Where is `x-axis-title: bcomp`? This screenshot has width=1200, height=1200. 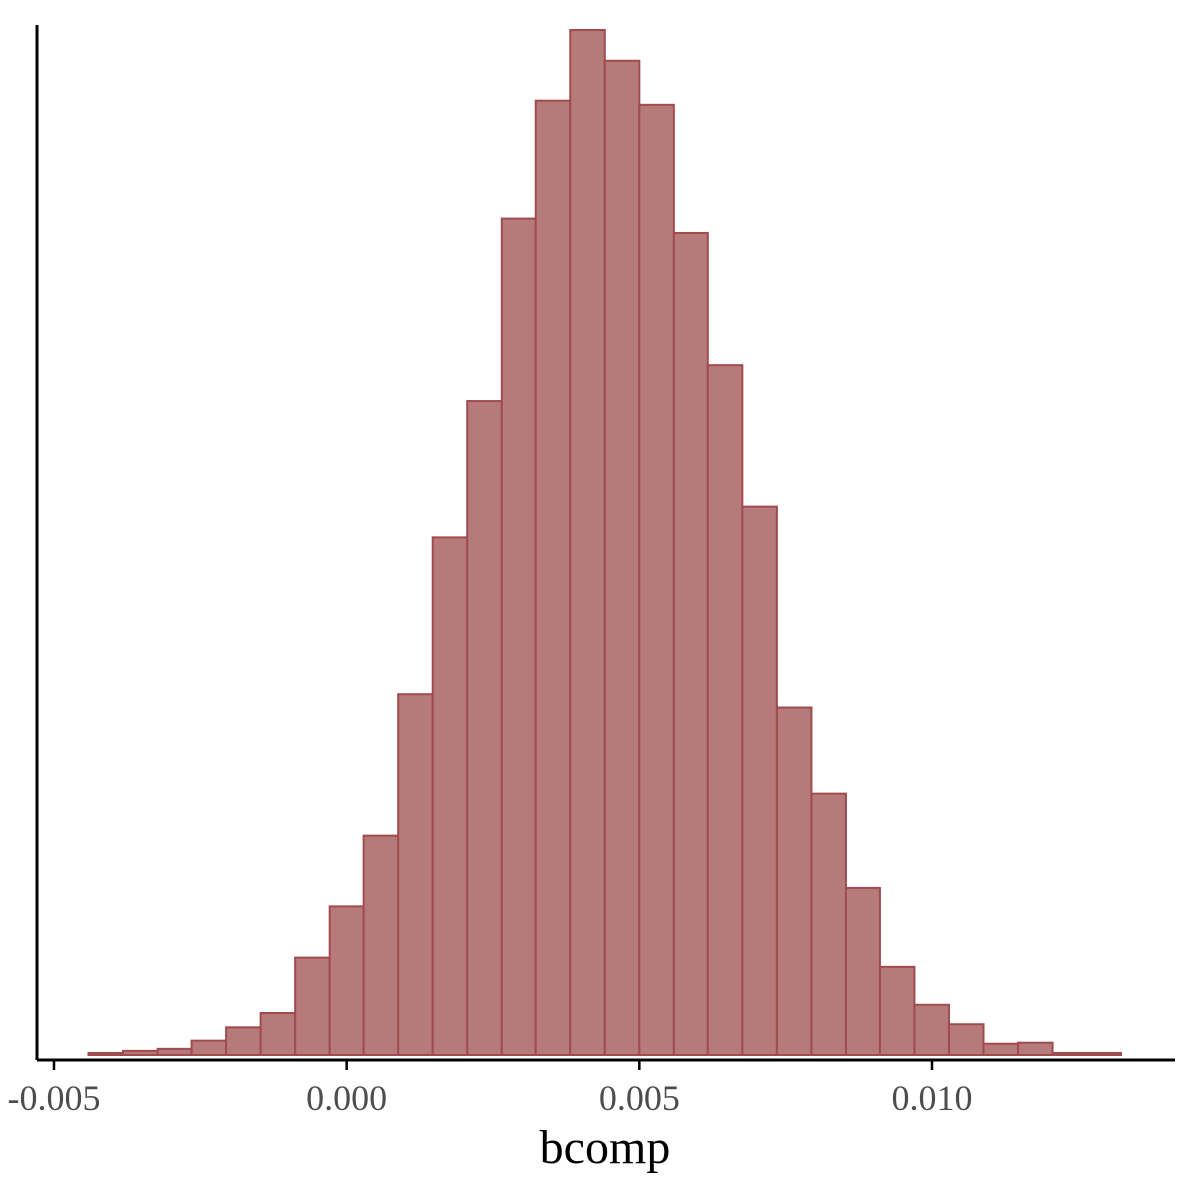
x-axis-title: bcomp is located at coordinates (605, 1147).